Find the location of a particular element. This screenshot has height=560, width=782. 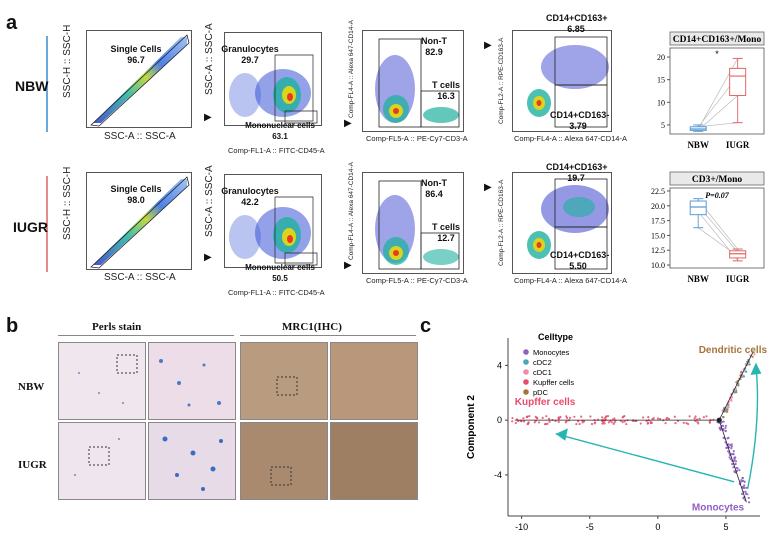

singlecells-ylabel-iugr: SSC-H :: SSC-H is located at coordinates (67, 203).